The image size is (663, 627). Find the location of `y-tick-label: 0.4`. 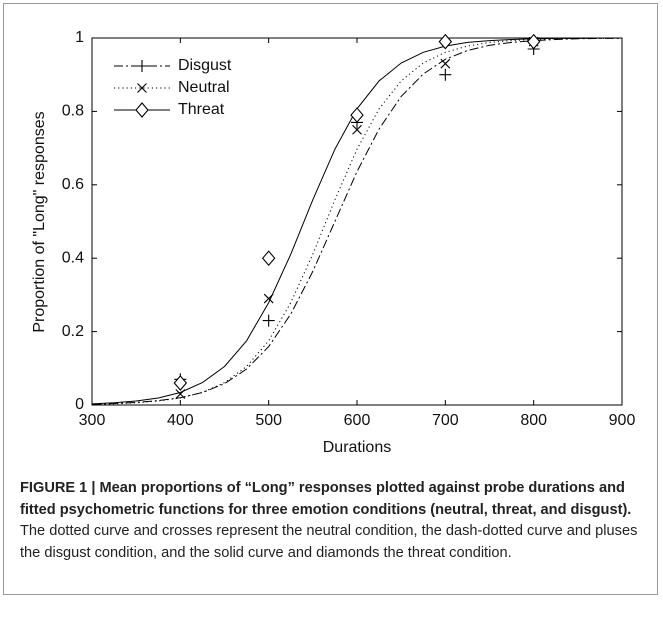

y-tick-label: 0.4 is located at coordinates (73, 257).